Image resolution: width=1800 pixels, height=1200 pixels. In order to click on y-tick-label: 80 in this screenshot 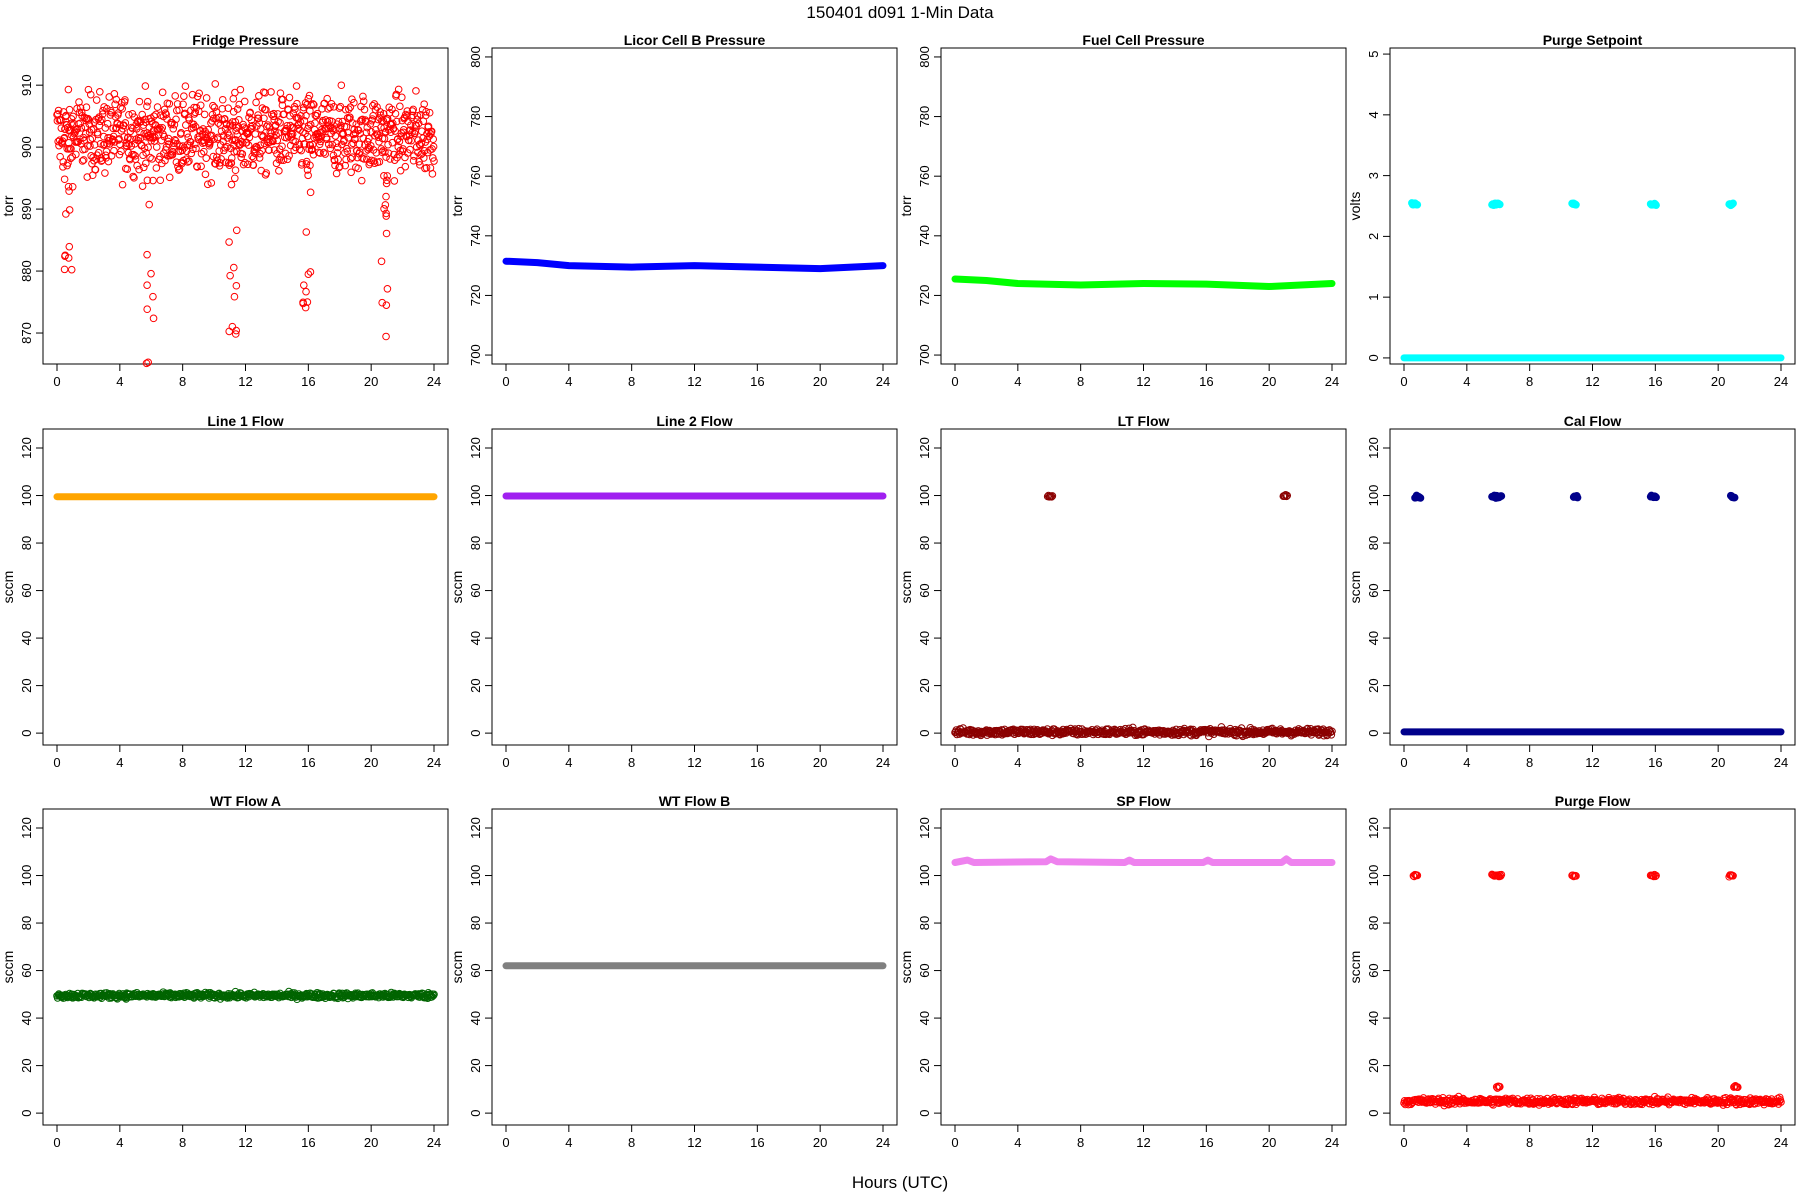, I will do `click(1373, 923)`.